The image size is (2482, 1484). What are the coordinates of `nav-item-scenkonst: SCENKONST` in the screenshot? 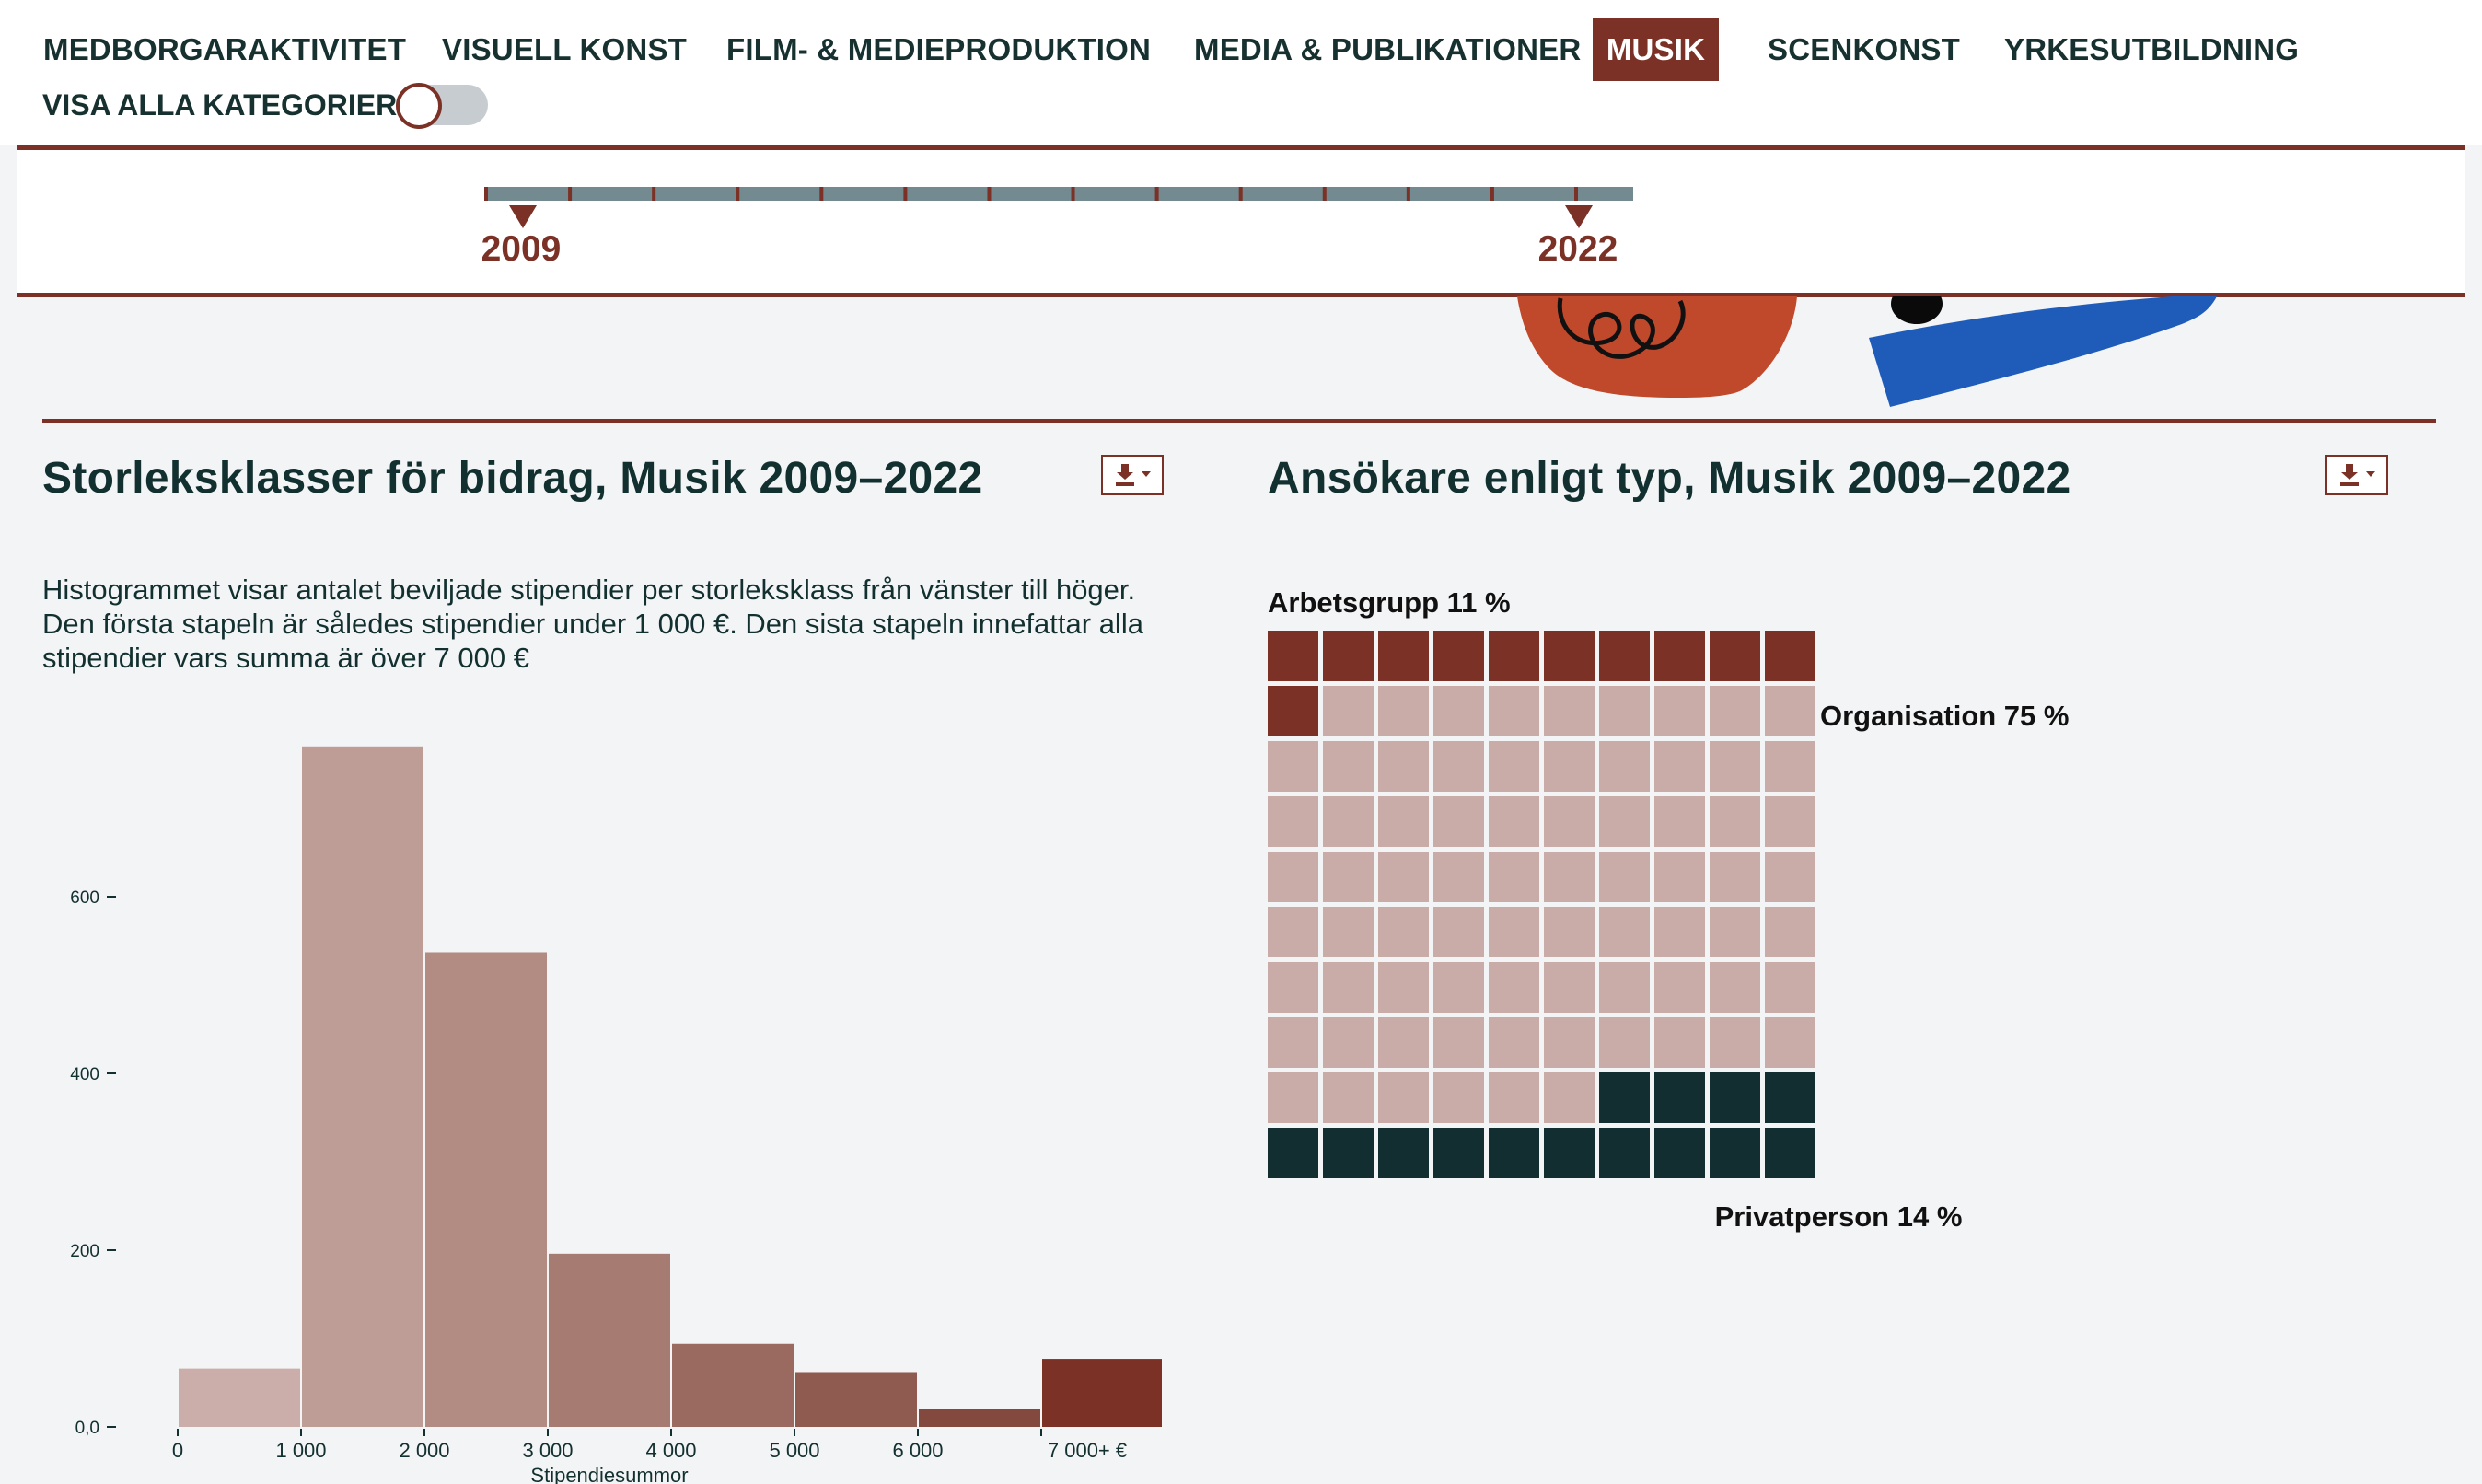 It's located at (1864, 49).